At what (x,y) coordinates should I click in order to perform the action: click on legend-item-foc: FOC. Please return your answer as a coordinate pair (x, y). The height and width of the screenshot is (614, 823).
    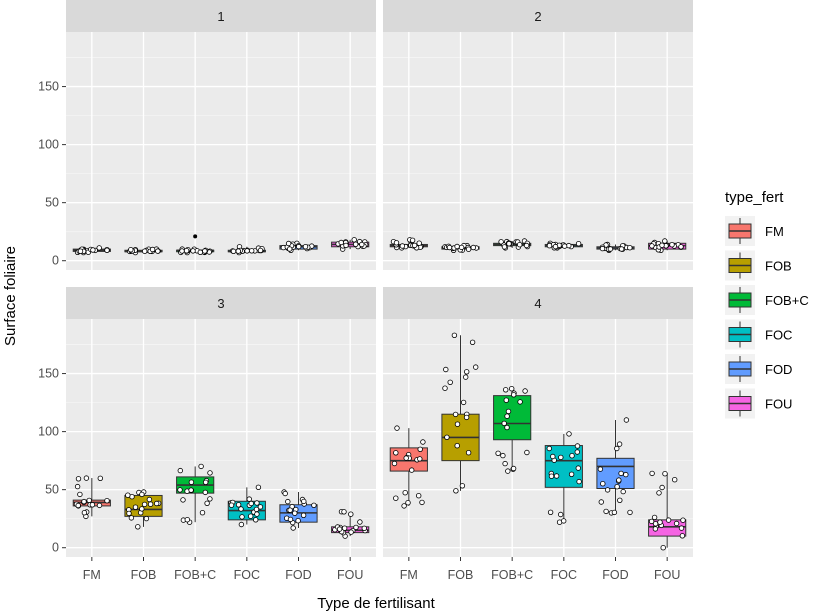
    Looking at the image, I should click on (758, 334).